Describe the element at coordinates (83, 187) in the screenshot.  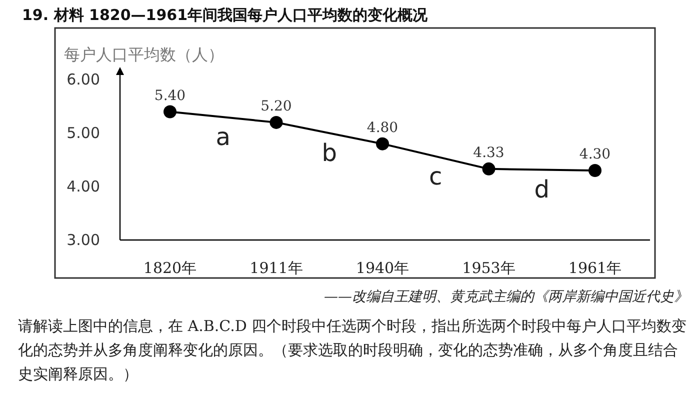
I see `y-tick-label: 4.00` at that location.